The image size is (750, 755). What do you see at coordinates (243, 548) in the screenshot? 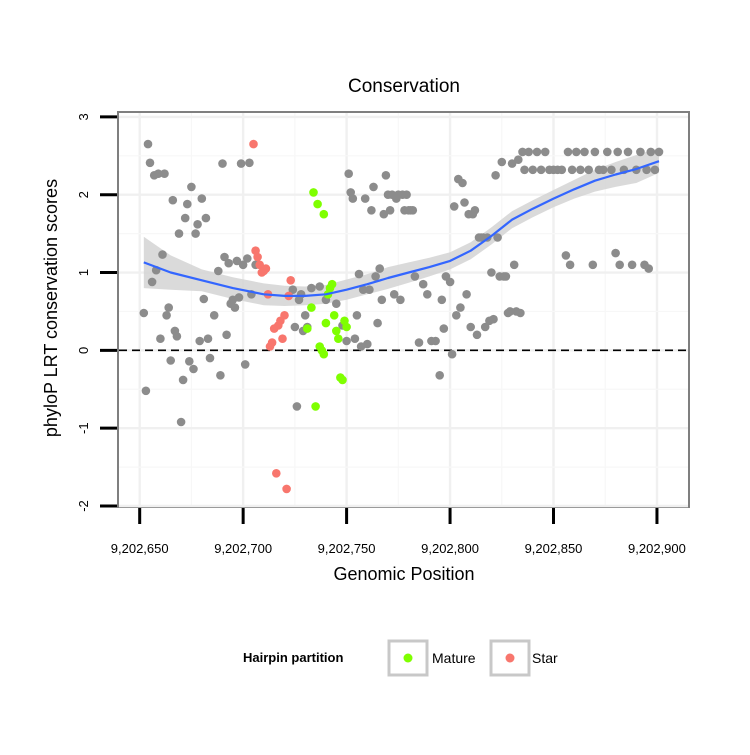
I see `x-tick-label: 9,202,700` at bounding box center [243, 548].